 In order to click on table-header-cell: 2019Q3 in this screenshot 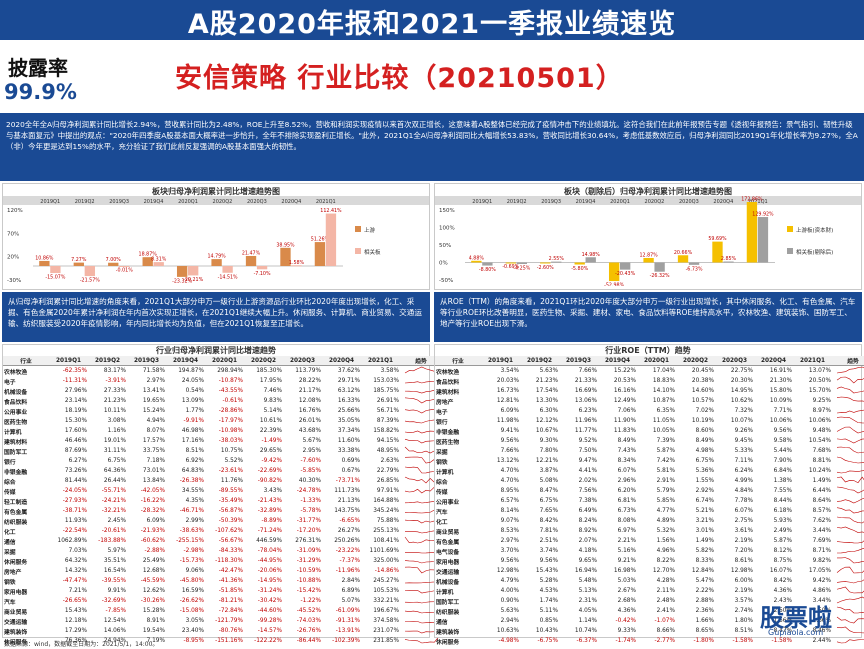, I will do `click(578, 361)`.